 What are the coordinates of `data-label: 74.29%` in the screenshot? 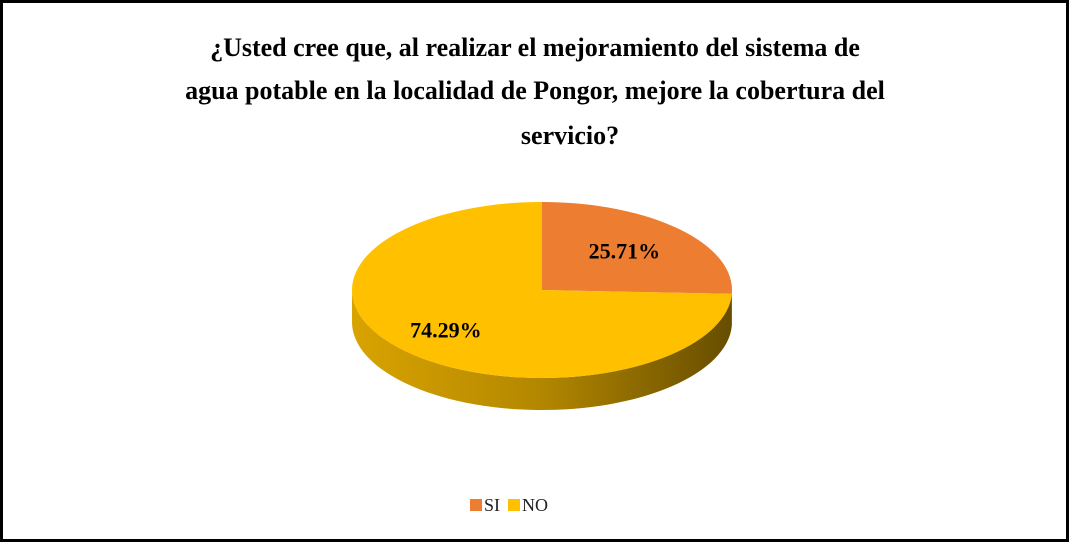 It's located at (446, 330).